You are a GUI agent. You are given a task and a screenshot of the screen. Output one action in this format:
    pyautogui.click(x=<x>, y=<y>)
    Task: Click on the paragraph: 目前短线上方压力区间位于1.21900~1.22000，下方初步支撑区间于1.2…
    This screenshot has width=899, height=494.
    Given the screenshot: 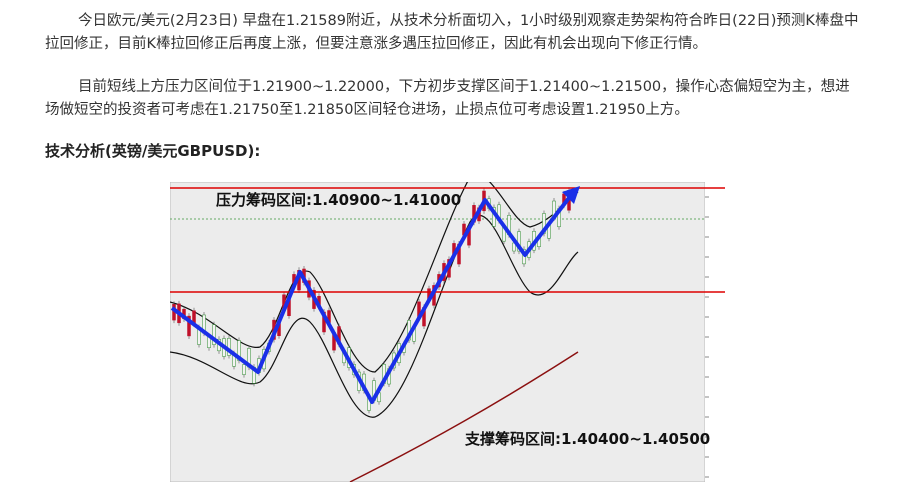 What is the action you would take?
    pyautogui.click(x=447, y=98)
    